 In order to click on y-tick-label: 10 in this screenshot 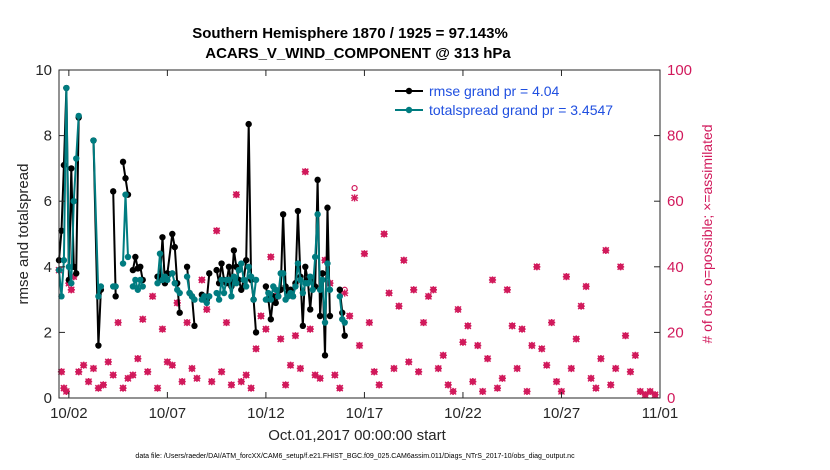, I will do `click(43, 70)`.